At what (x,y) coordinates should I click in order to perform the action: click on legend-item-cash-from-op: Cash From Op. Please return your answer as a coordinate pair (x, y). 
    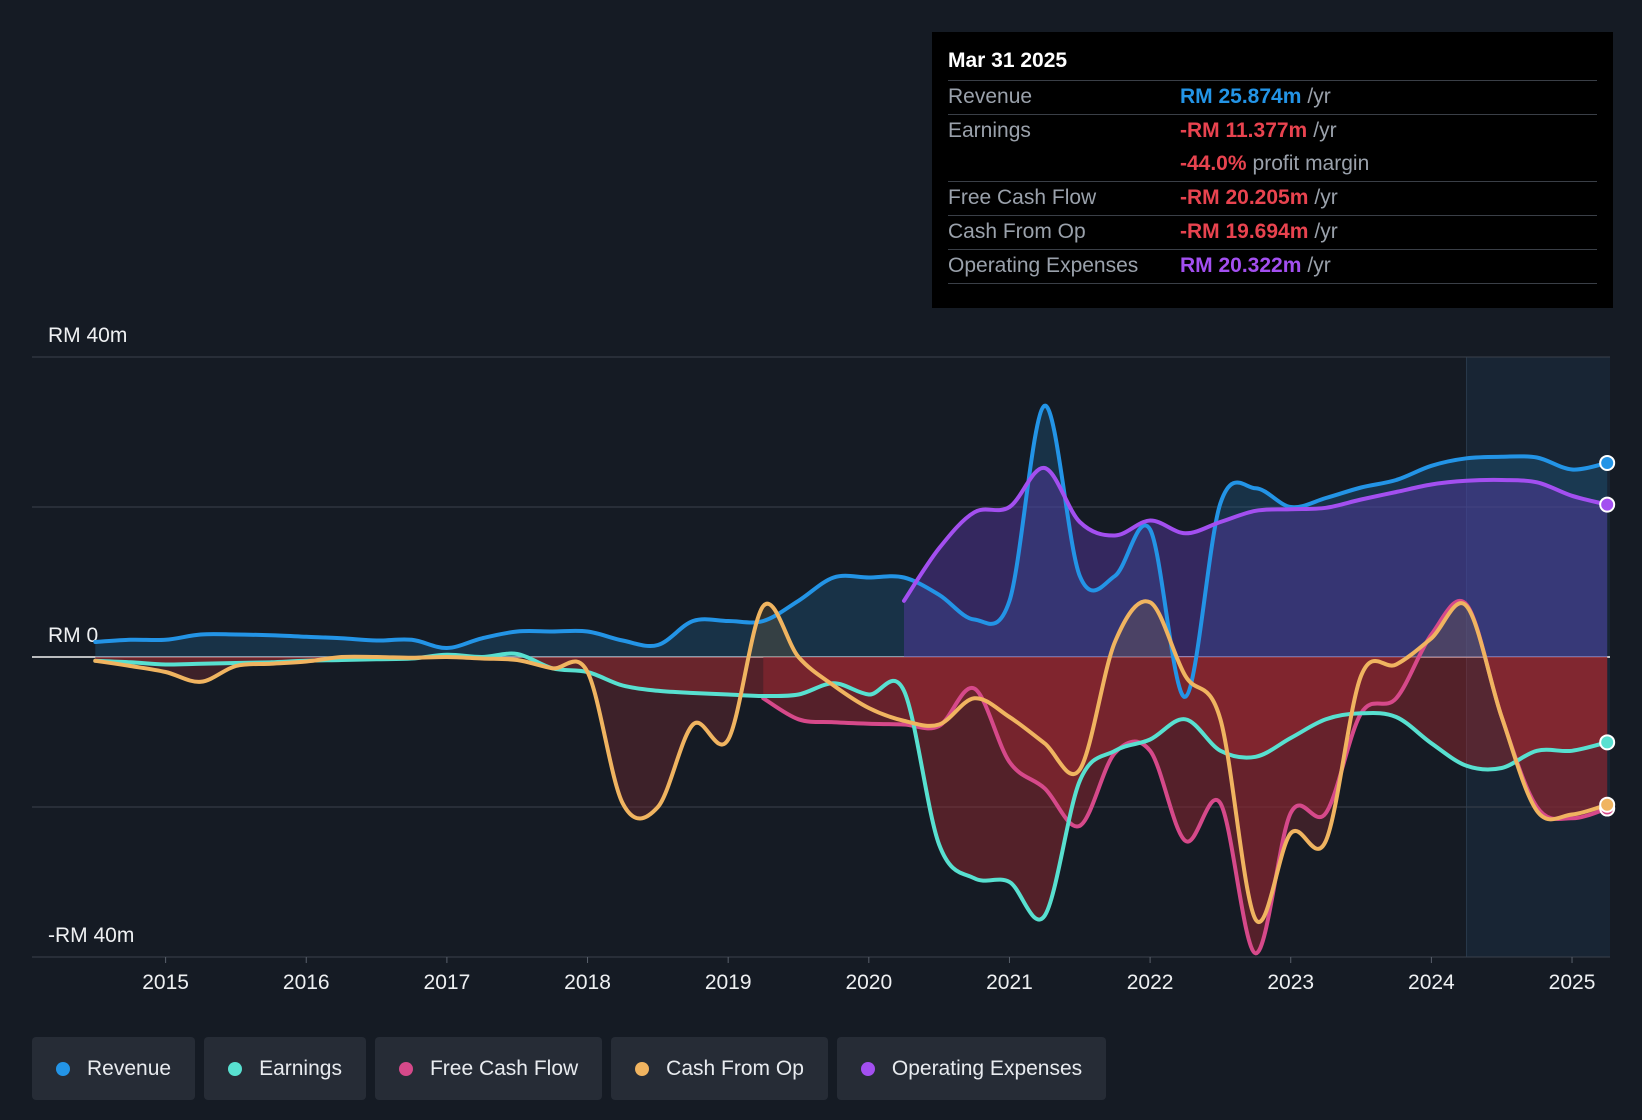
    Looking at the image, I should click on (719, 1068).